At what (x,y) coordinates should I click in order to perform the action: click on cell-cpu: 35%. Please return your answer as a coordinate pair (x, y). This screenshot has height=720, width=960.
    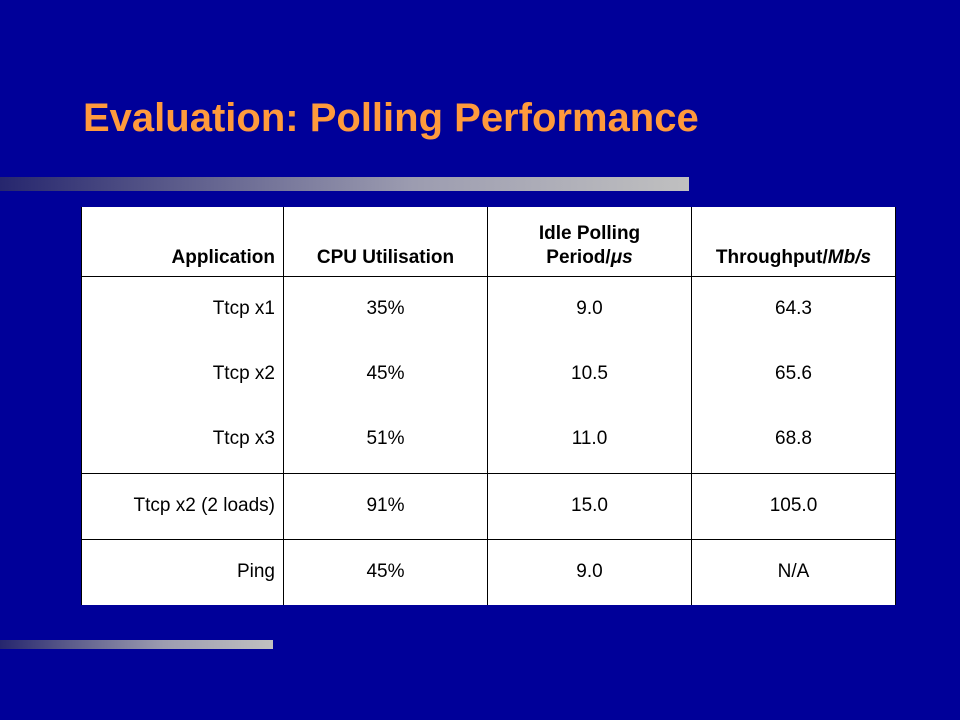
    Looking at the image, I should click on (385, 308).